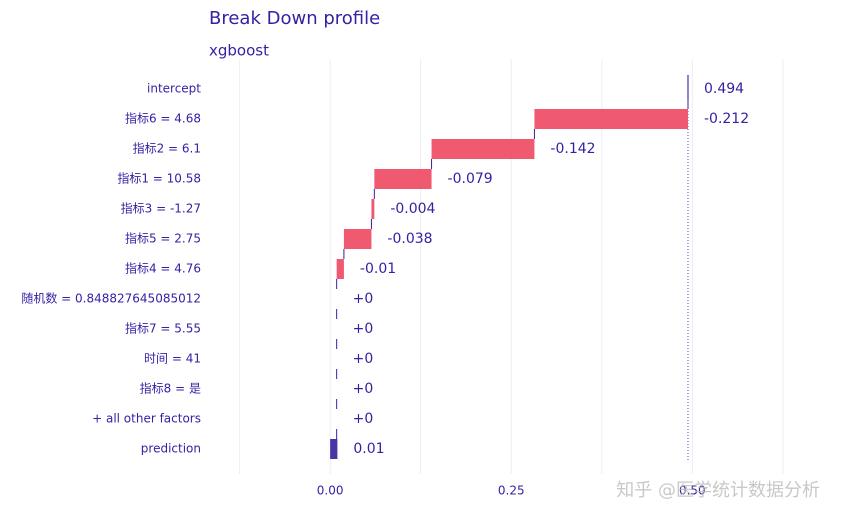 This screenshot has width=843, height=524. What do you see at coordinates (412, 209) in the screenshot?
I see `value-label: -0.004` at bounding box center [412, 209].